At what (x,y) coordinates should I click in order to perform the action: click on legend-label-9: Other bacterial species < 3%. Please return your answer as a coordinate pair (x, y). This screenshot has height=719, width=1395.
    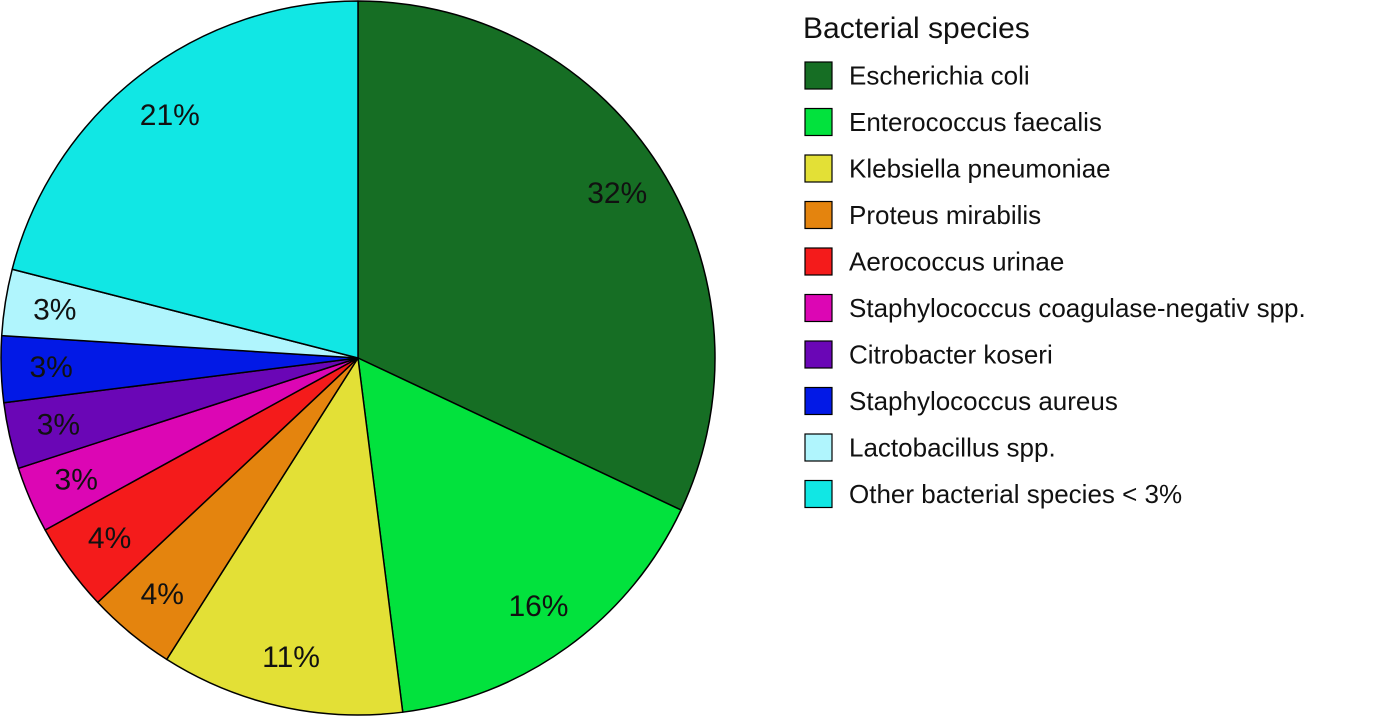
    Looking at the image, I should click on (1015, 494).